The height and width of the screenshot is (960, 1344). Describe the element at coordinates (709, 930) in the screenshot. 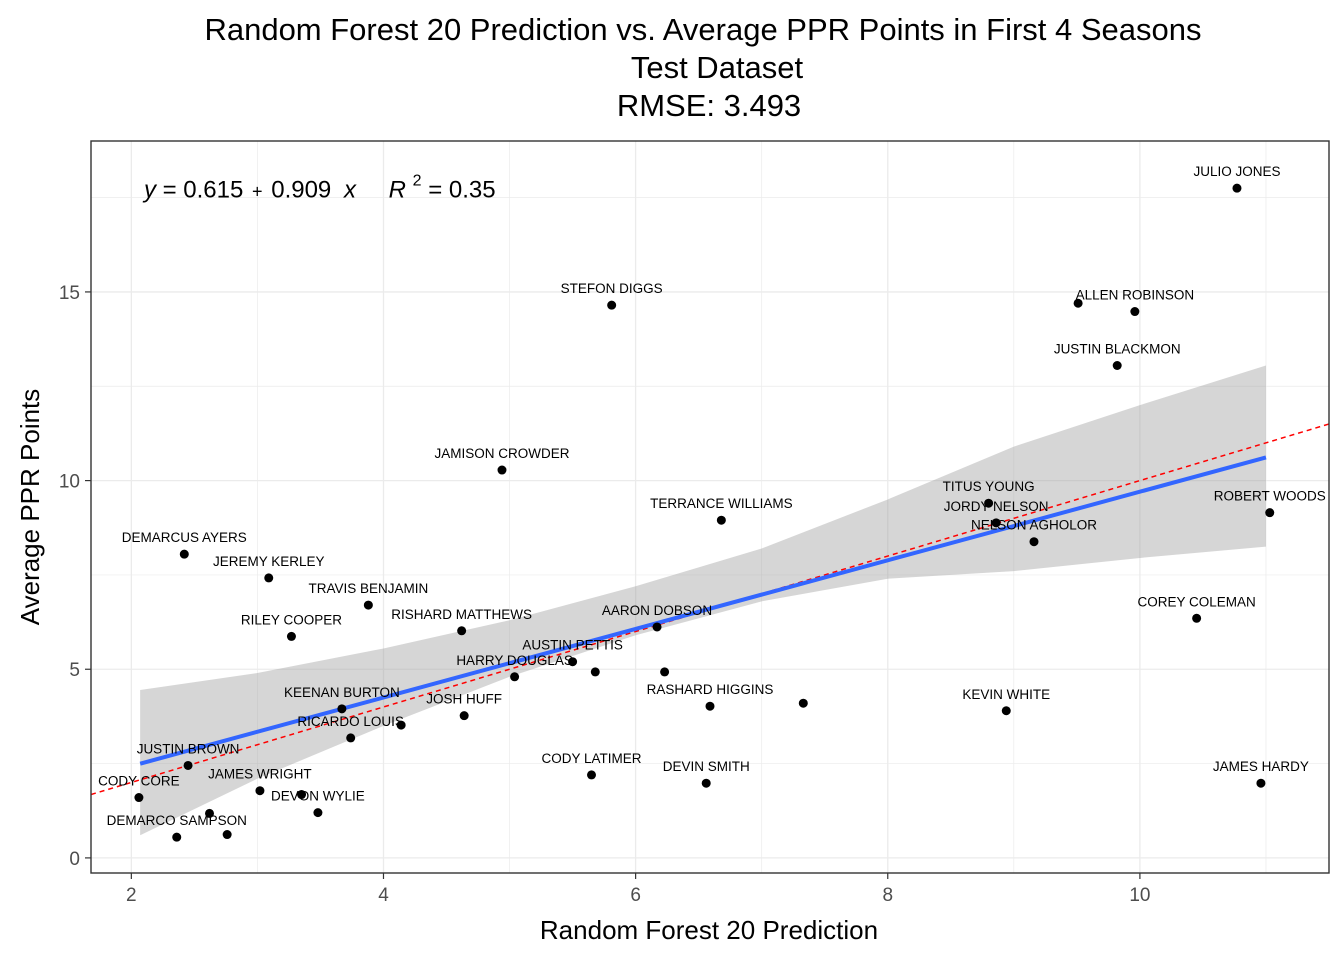

I see `x-axis-title: Random Forest 20 Prediction` at that location.